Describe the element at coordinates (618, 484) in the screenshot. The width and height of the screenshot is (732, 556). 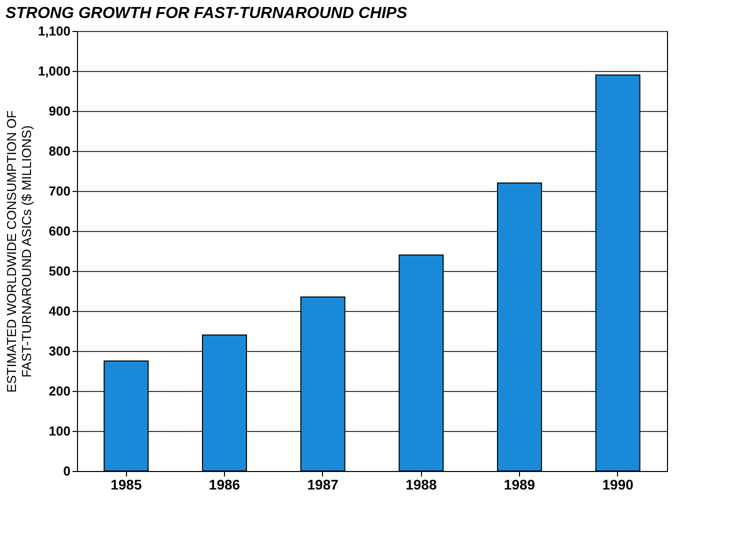
I see `x-tick-label: 1990` at that location.